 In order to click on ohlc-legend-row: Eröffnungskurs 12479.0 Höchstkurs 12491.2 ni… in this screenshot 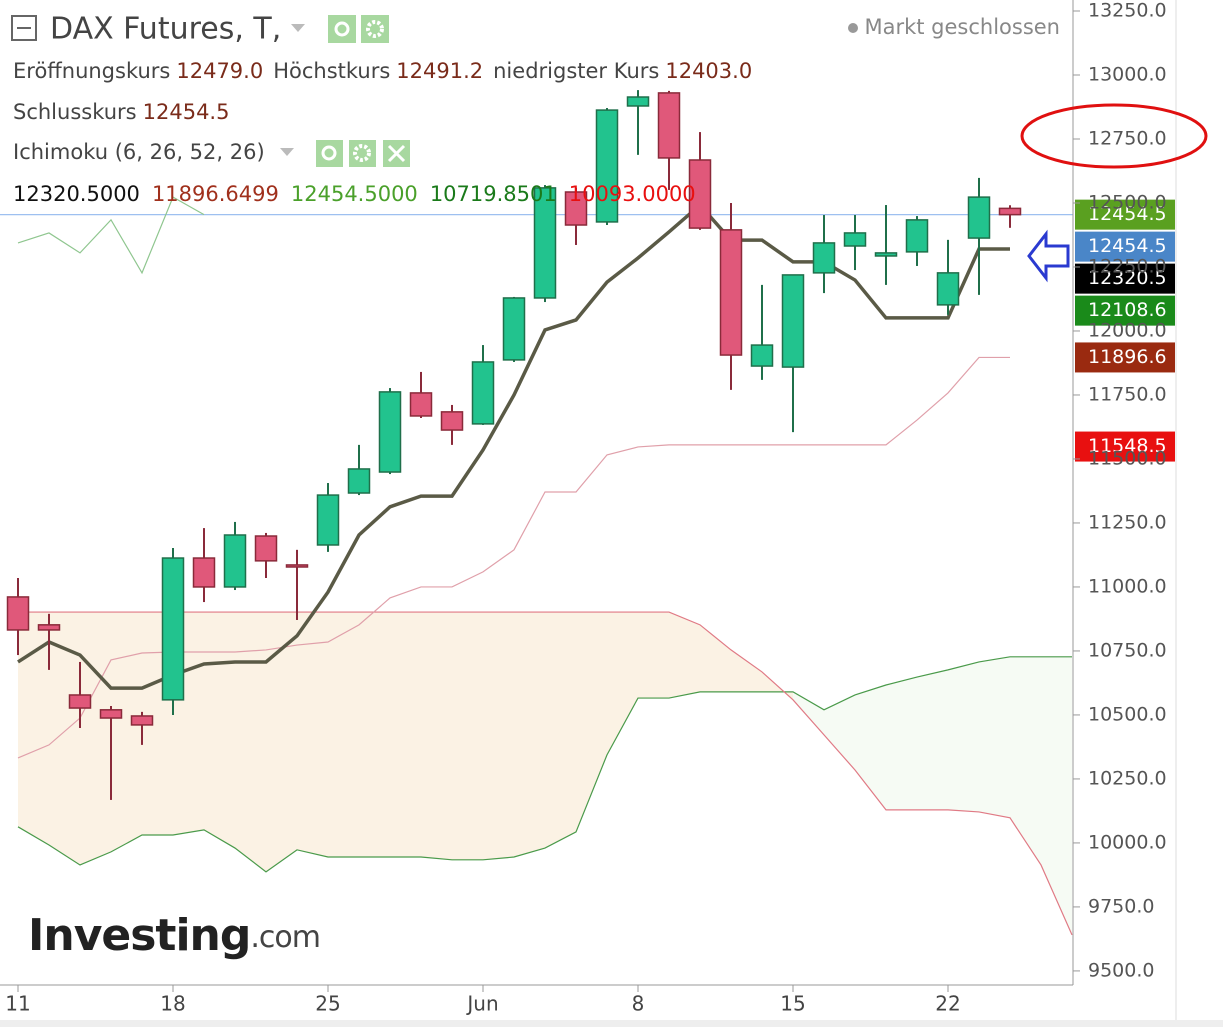, I will do `click(382, 71)`.